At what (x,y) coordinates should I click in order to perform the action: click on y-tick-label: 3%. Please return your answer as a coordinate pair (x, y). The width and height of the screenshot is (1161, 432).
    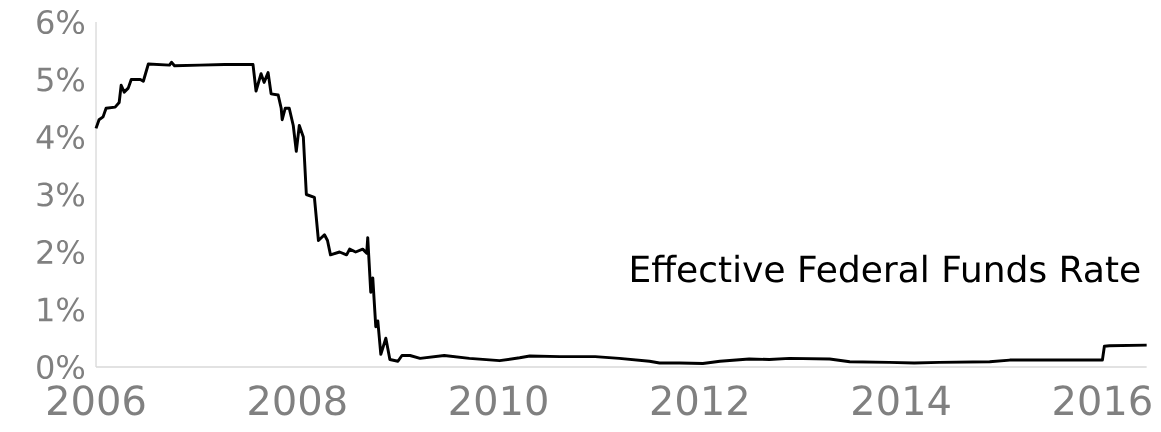
    Looking at the image, I should click on (61, 194).